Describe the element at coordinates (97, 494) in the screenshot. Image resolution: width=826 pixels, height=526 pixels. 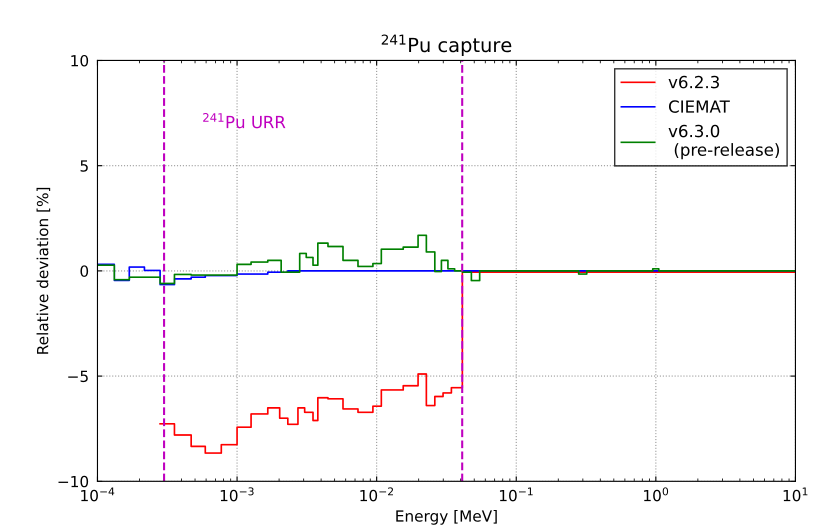
I see `x-tick-label: 10$^{−4}$` at that location.